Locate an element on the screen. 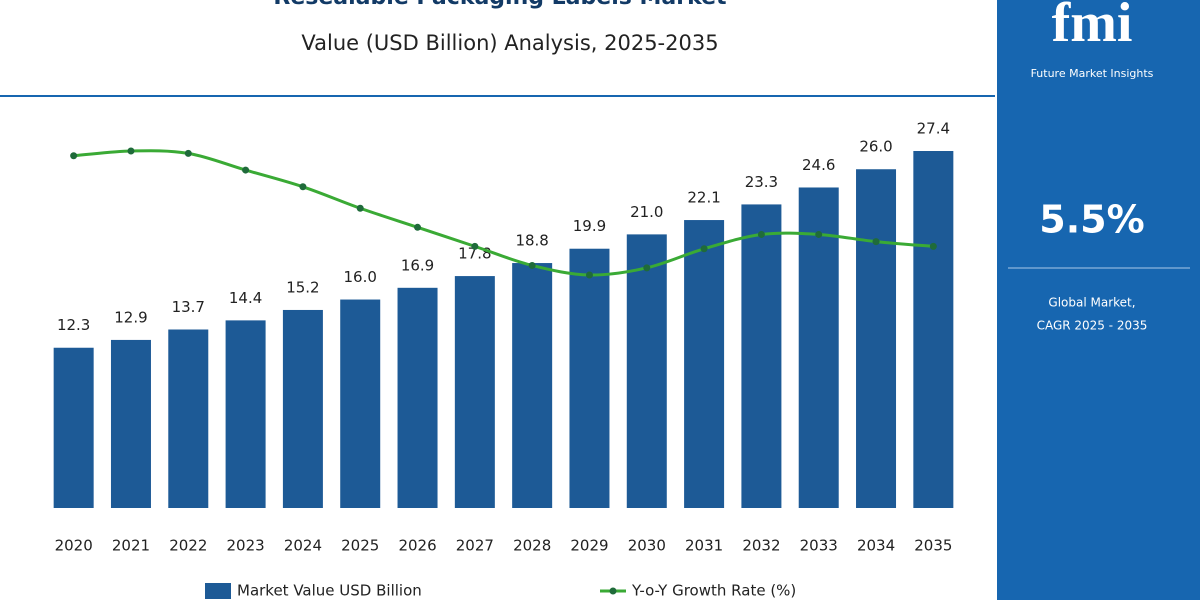 Image resolution: width=1200 pixels, height=600 pixels. chart-subtitle: Value (USD Billion) Analysis, 2025-2035 is located at coordinates (509, 43).